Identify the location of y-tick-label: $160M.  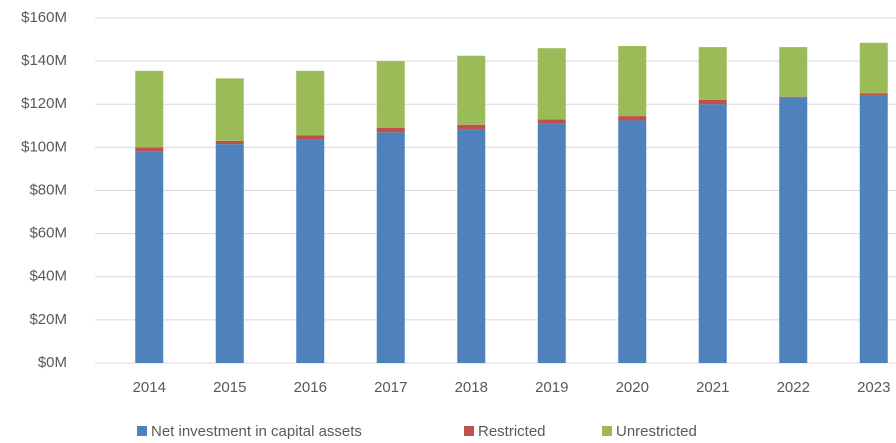
(44, 17).